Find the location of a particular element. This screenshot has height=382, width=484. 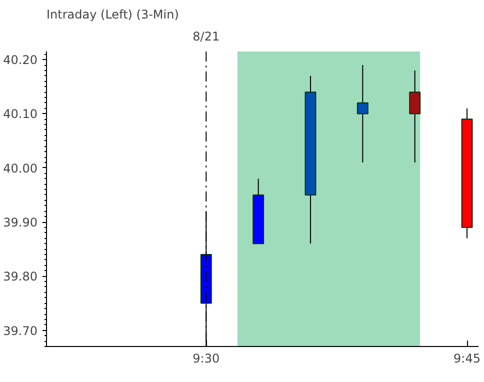

chart-title: Intraday (Left) (3-Min) is located at coordinates (112, 15).